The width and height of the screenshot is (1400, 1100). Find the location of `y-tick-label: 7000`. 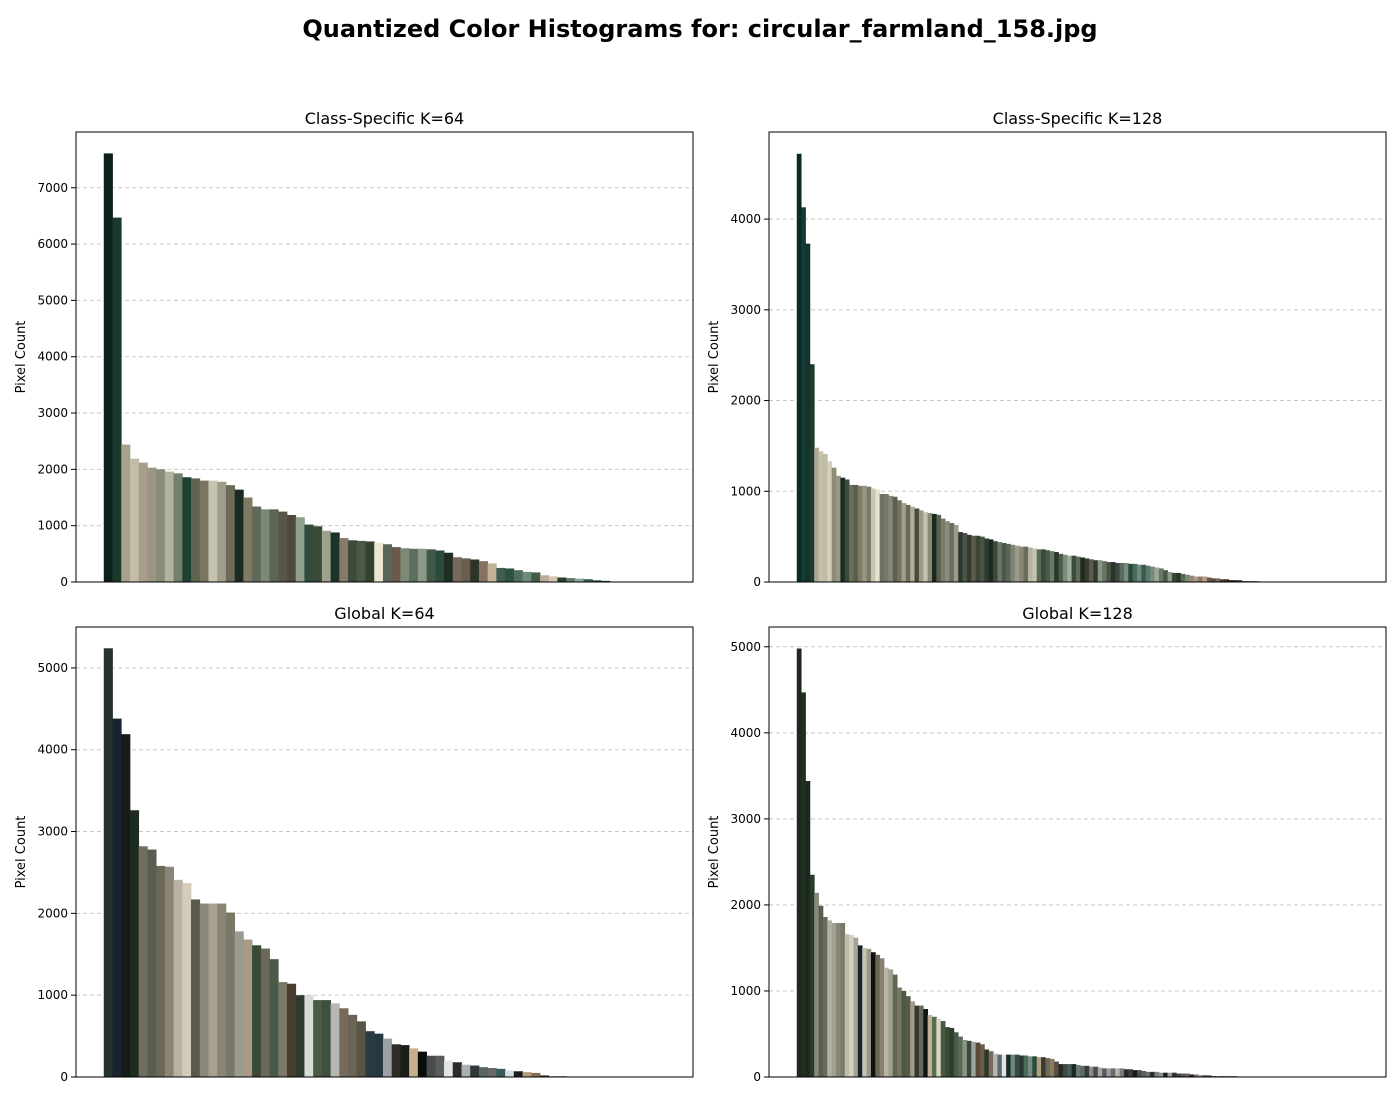

y-tick-label: 7000 is located at coordinates (52, 188).